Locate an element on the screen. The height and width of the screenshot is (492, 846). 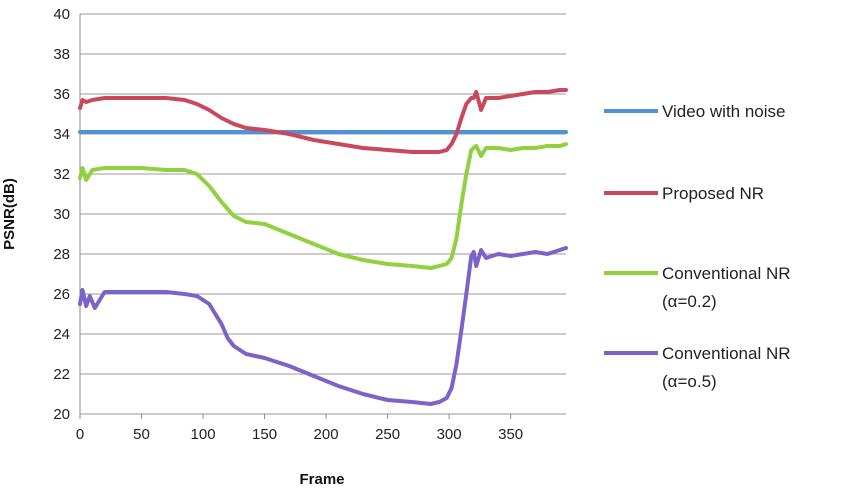
legend-label-3: Conventional NR is located at coordinates (726, 273).